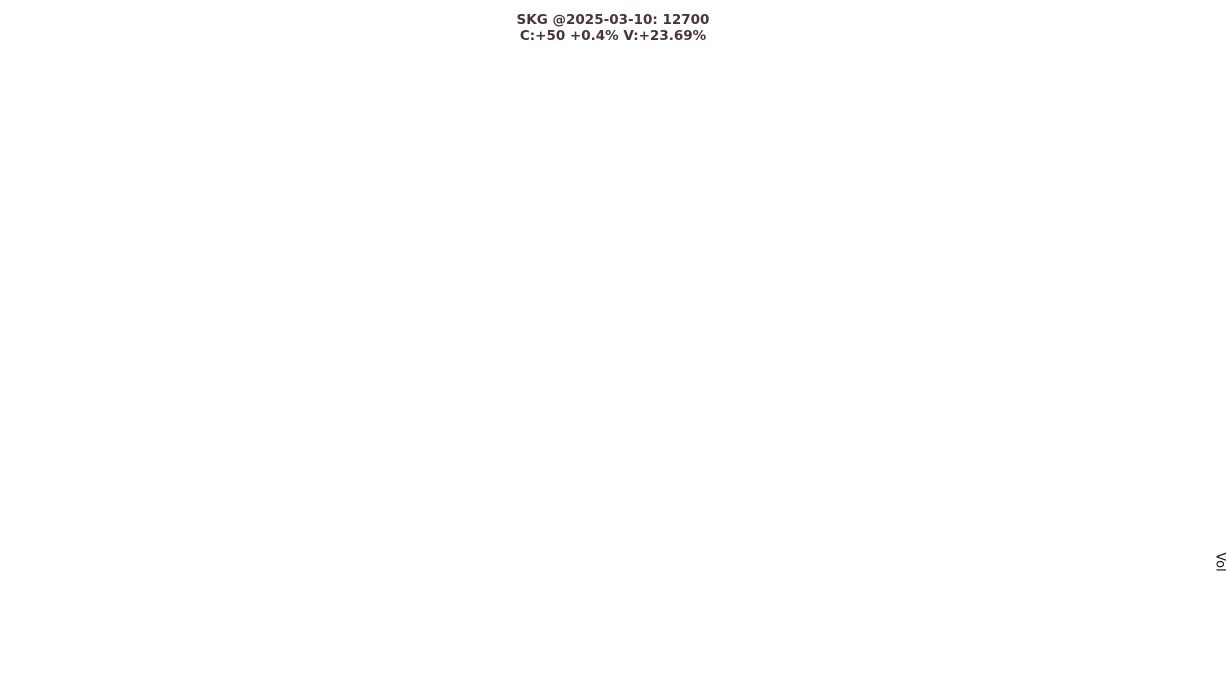  I want to click on chart-subtitle: C:+50 +0.4% V:+23.69%, so click(613, 36).